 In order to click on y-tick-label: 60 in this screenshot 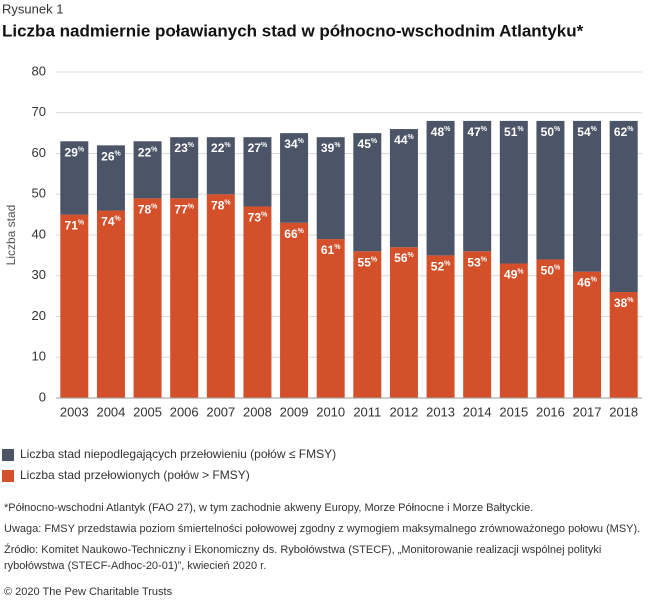, I will do `click(39, 152)`.